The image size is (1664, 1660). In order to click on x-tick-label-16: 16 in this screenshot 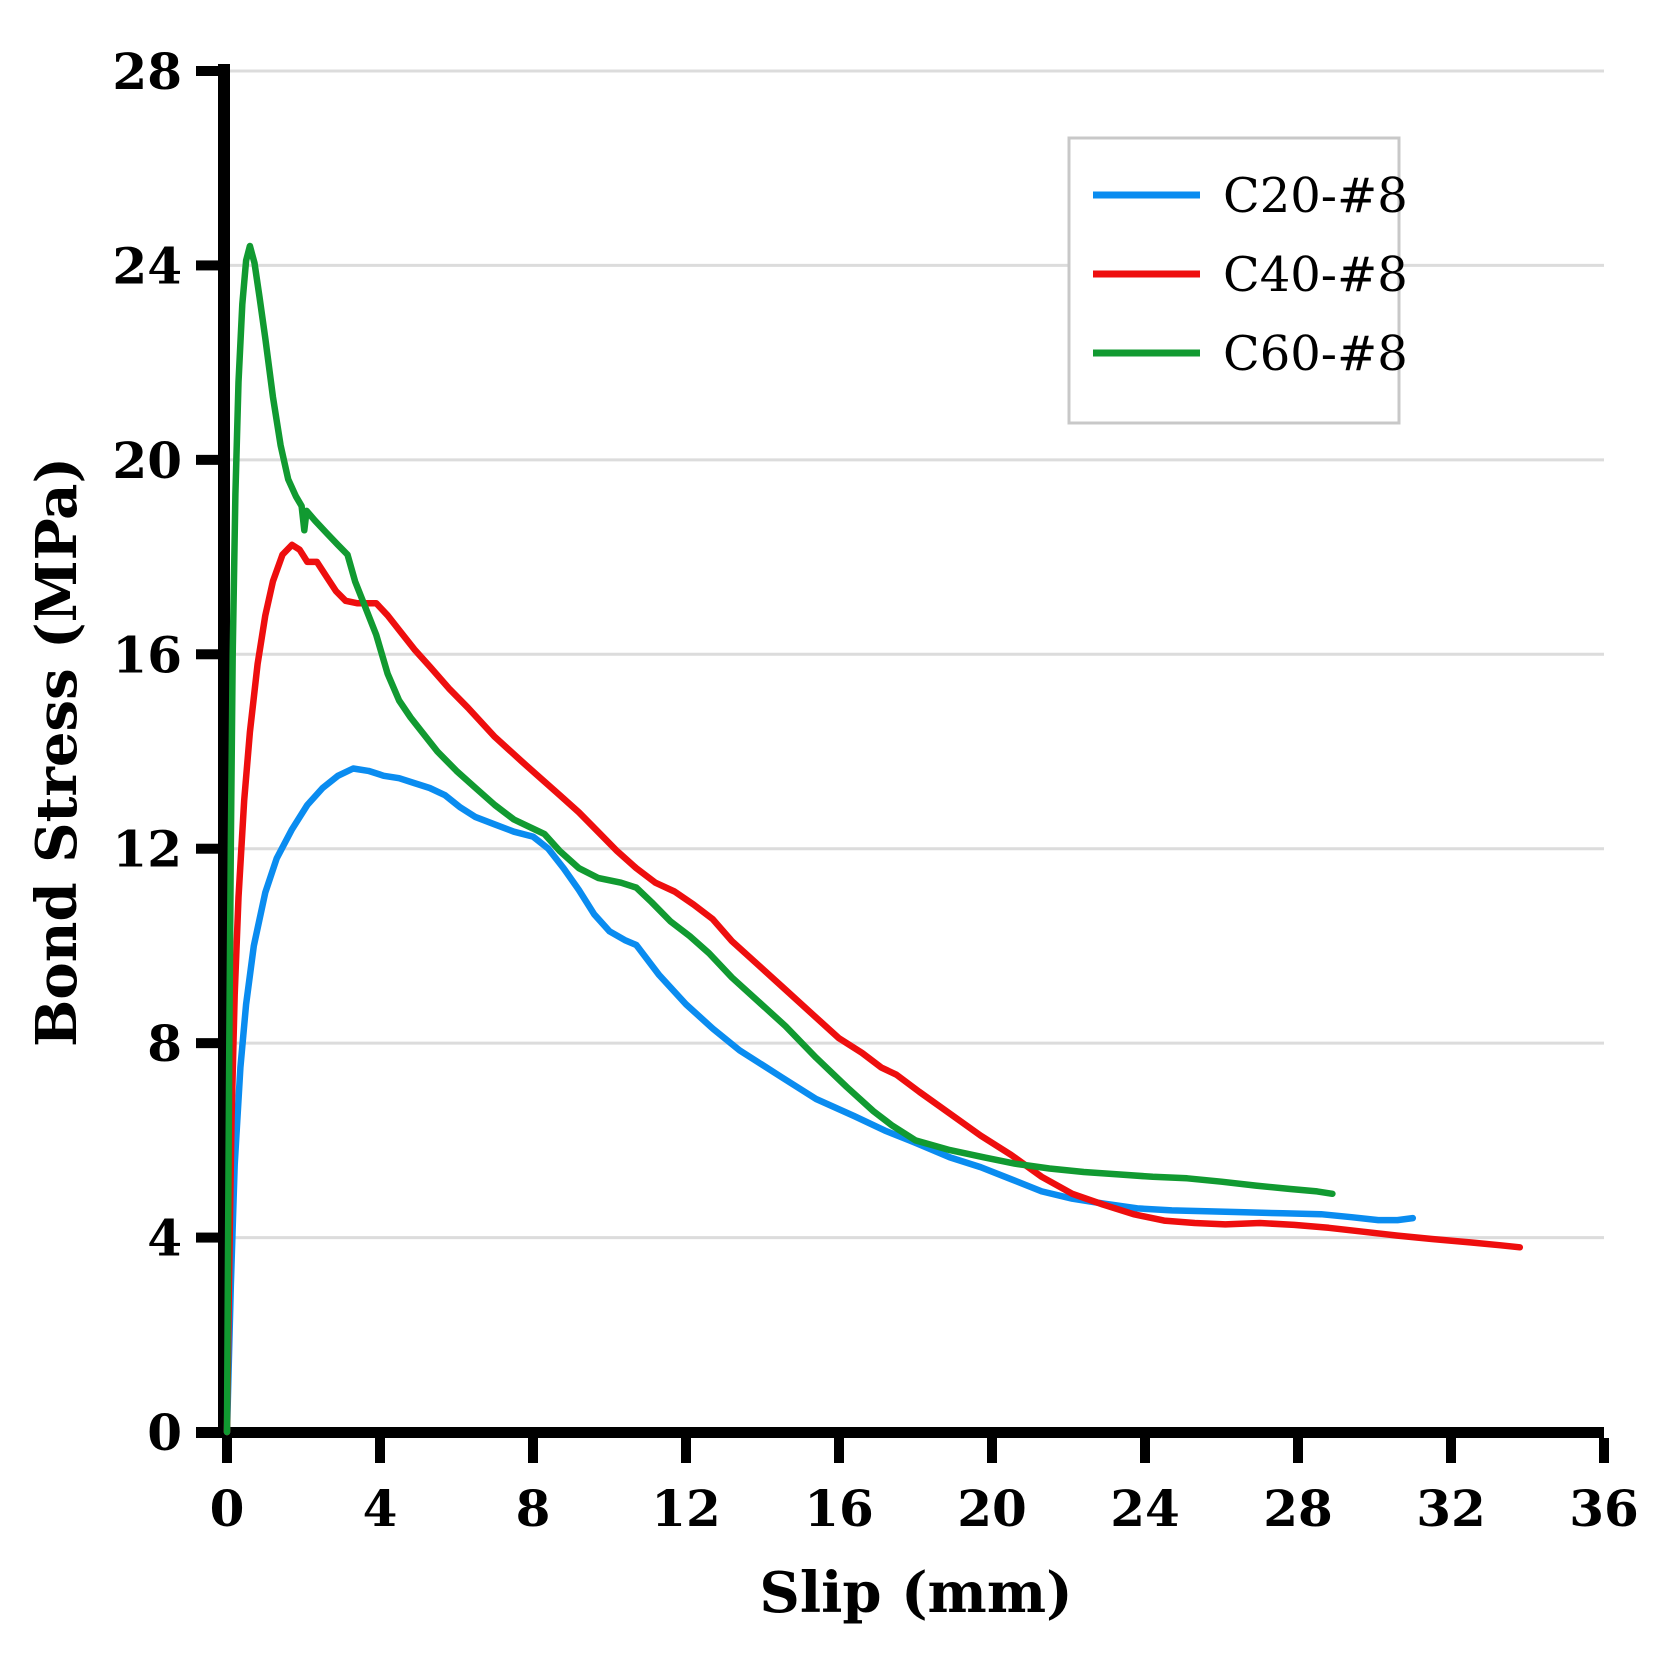, I will do `click(839, 1508)`.